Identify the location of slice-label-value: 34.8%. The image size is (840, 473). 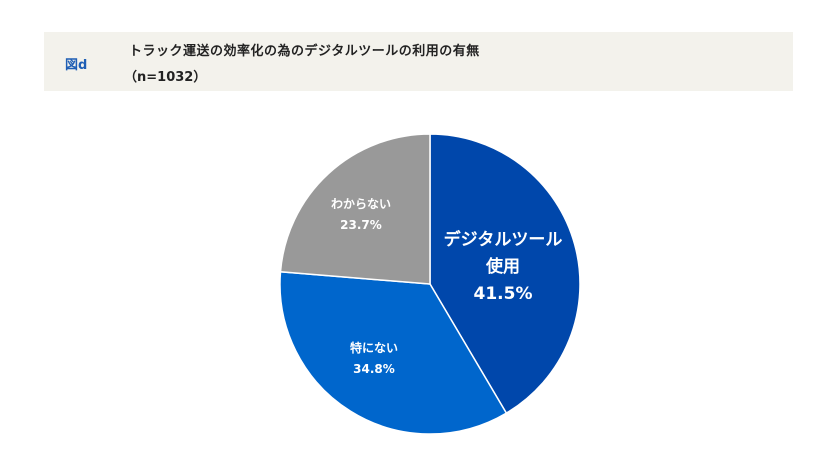
(374, 369).